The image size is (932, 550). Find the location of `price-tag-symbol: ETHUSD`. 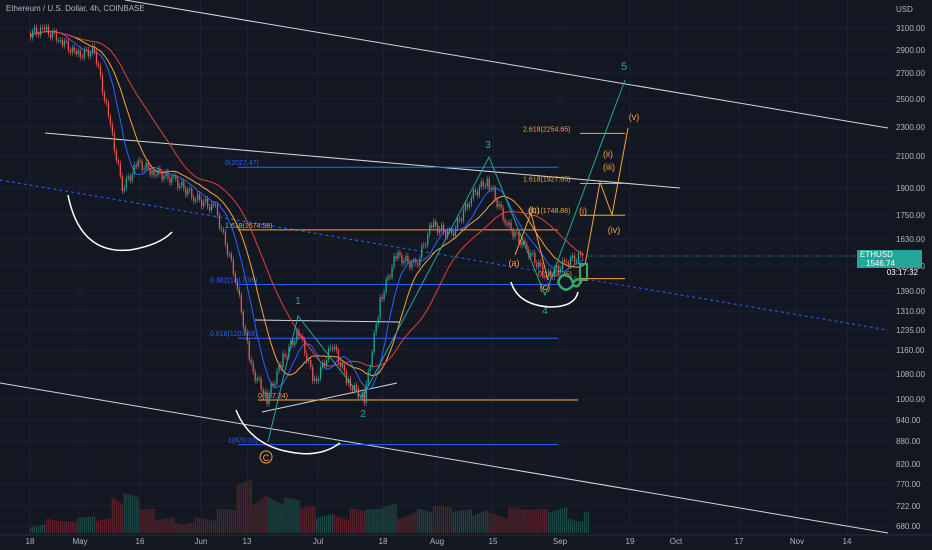

price-tag-symbol: ETHUSD is located at coordinates (876, 254).